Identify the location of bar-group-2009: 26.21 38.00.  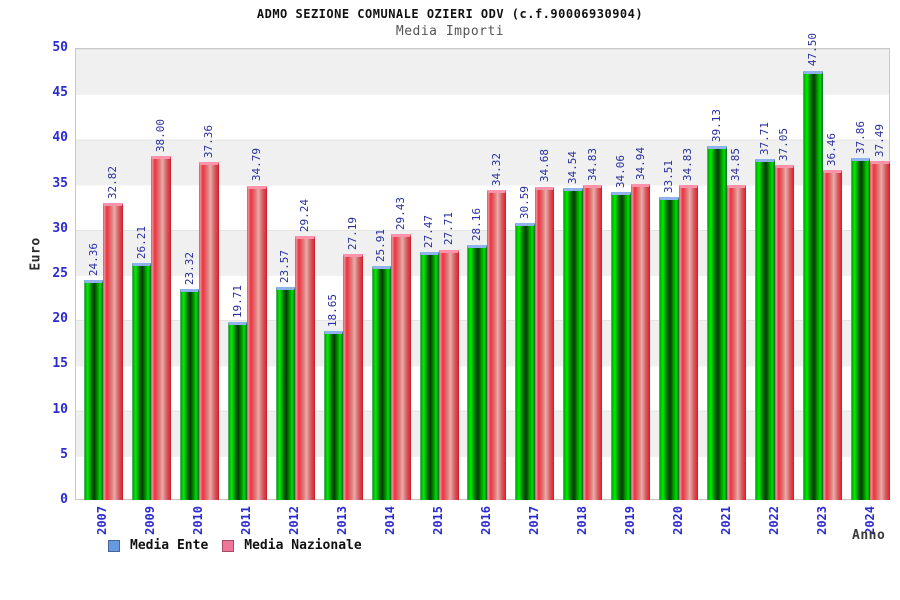
(147, 274).